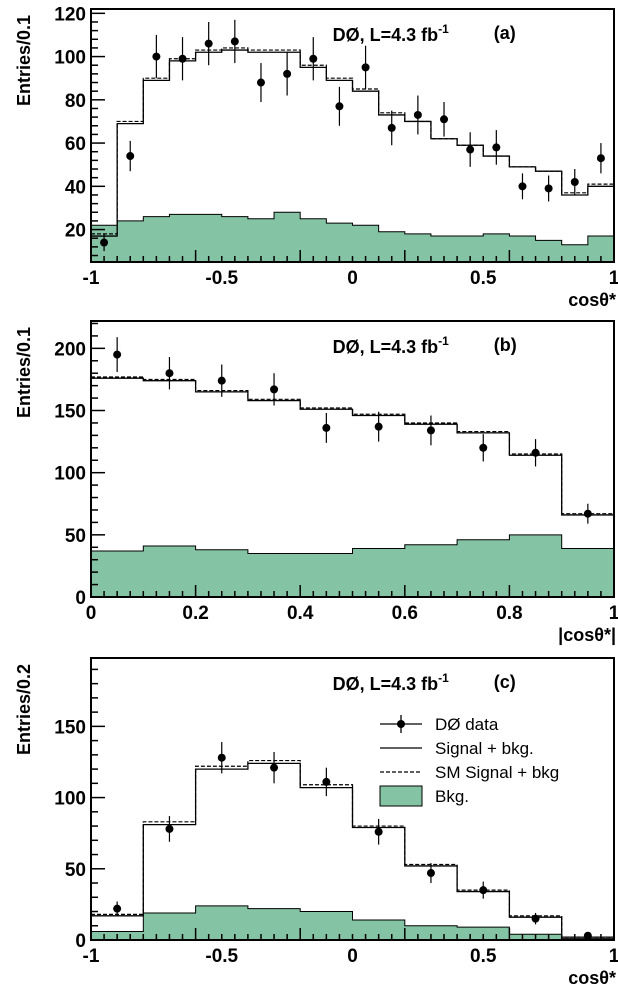 The width and height of the screenshot is (618, 990). I want to click on chart-data-0-annotation: DØ, L=4.3 fb-1, so click(391, 33).